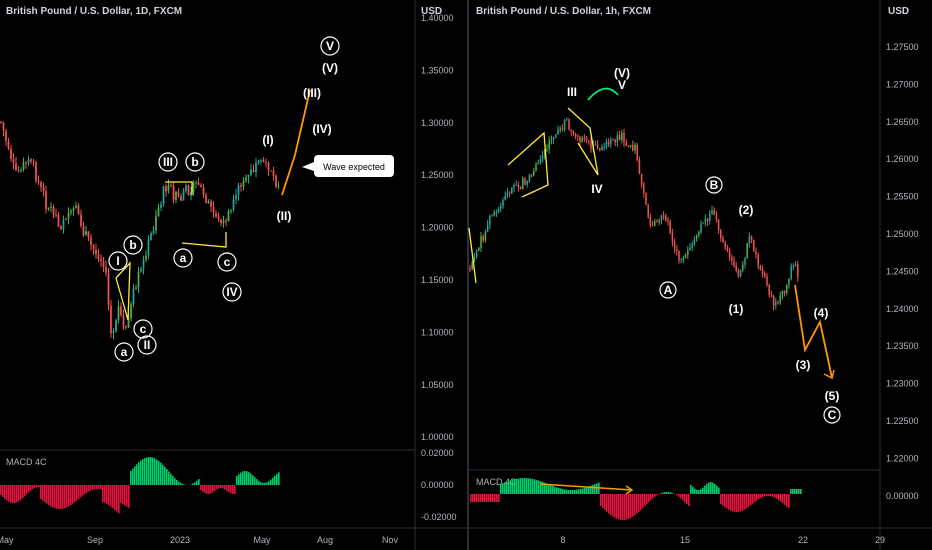 Image resolution: width=932 pixels, height=550 pixels. What do you see at coordinates (231, 292) in the screenshot?
I see `wave-label-left: IV` at bounding box center [231, 292].